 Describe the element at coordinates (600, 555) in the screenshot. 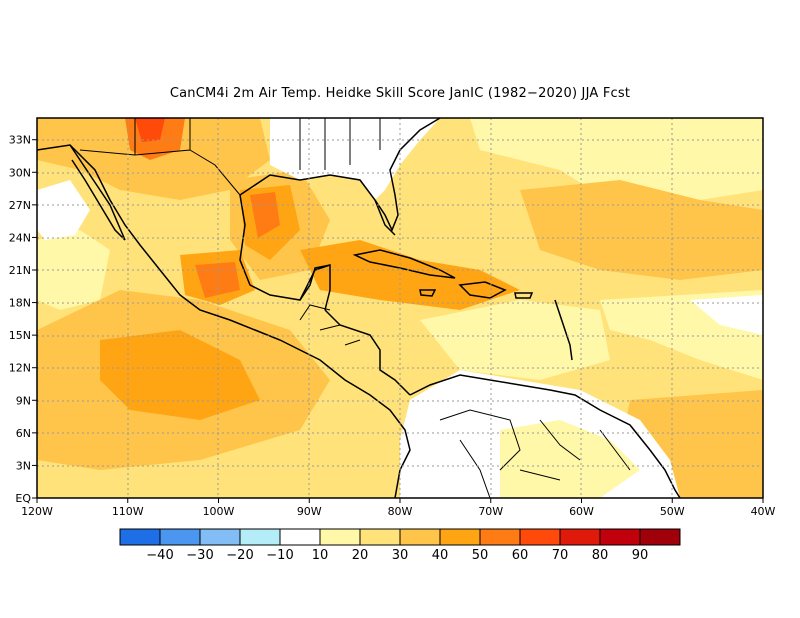

I see `colorbar-label: 80` at that location.